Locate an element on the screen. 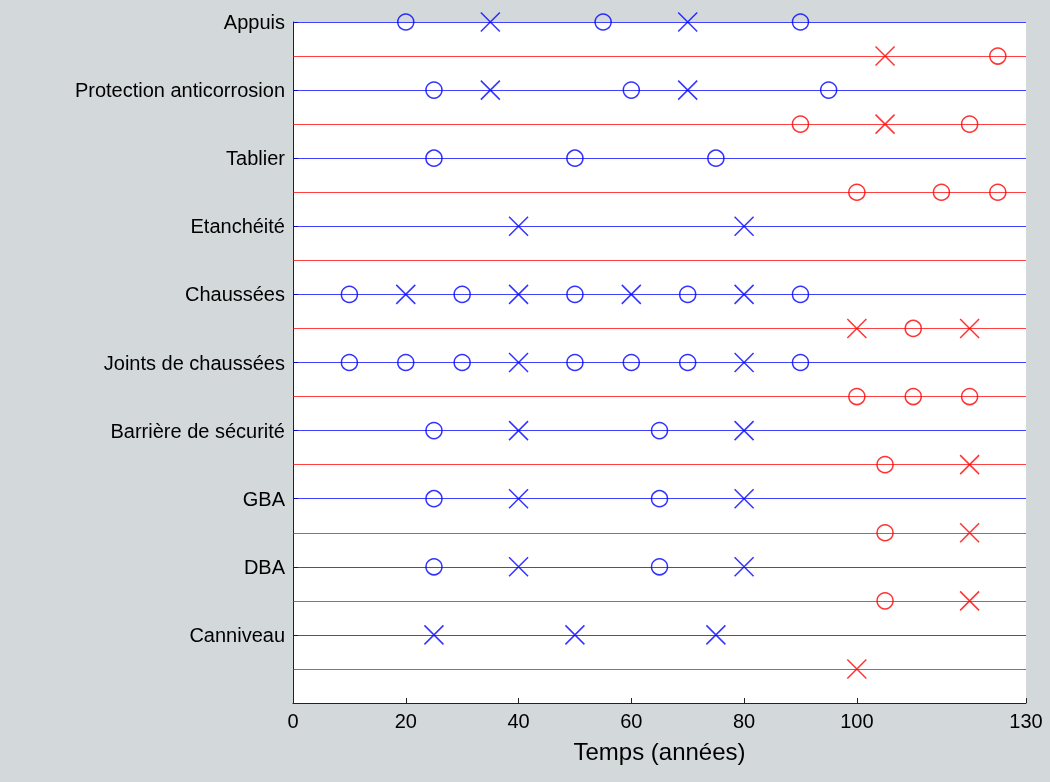  x-tick-label: 130 is located at coordinates (1026, 721).